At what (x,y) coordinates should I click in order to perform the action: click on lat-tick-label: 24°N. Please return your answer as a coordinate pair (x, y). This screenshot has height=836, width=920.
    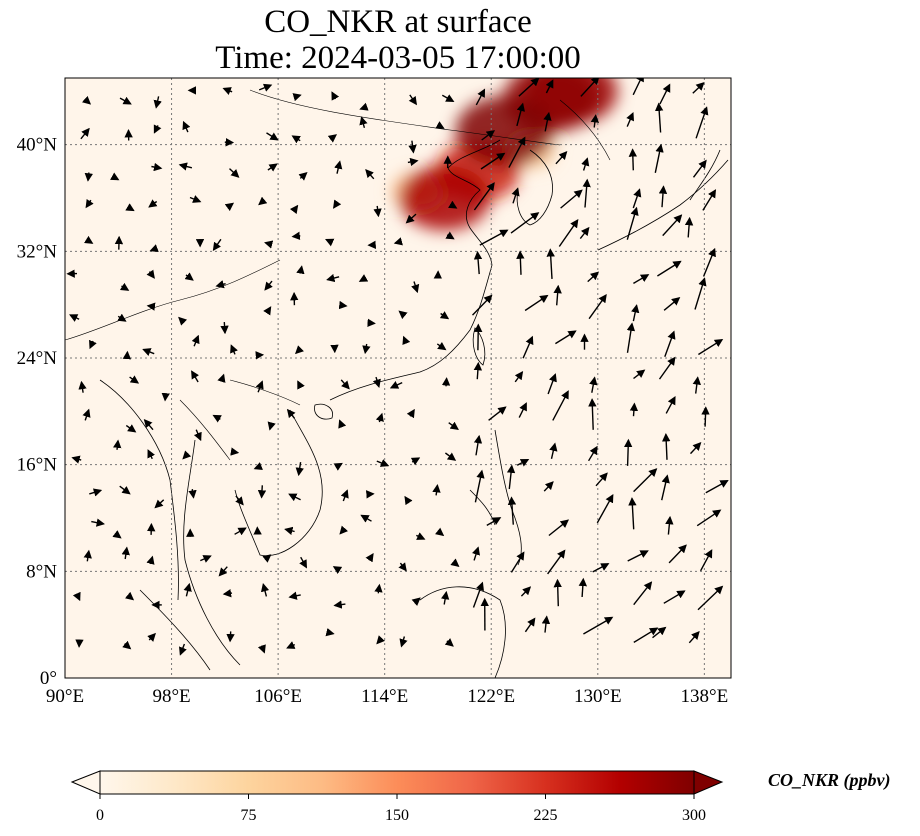
    Looking at the image, I should click on (37, 358).